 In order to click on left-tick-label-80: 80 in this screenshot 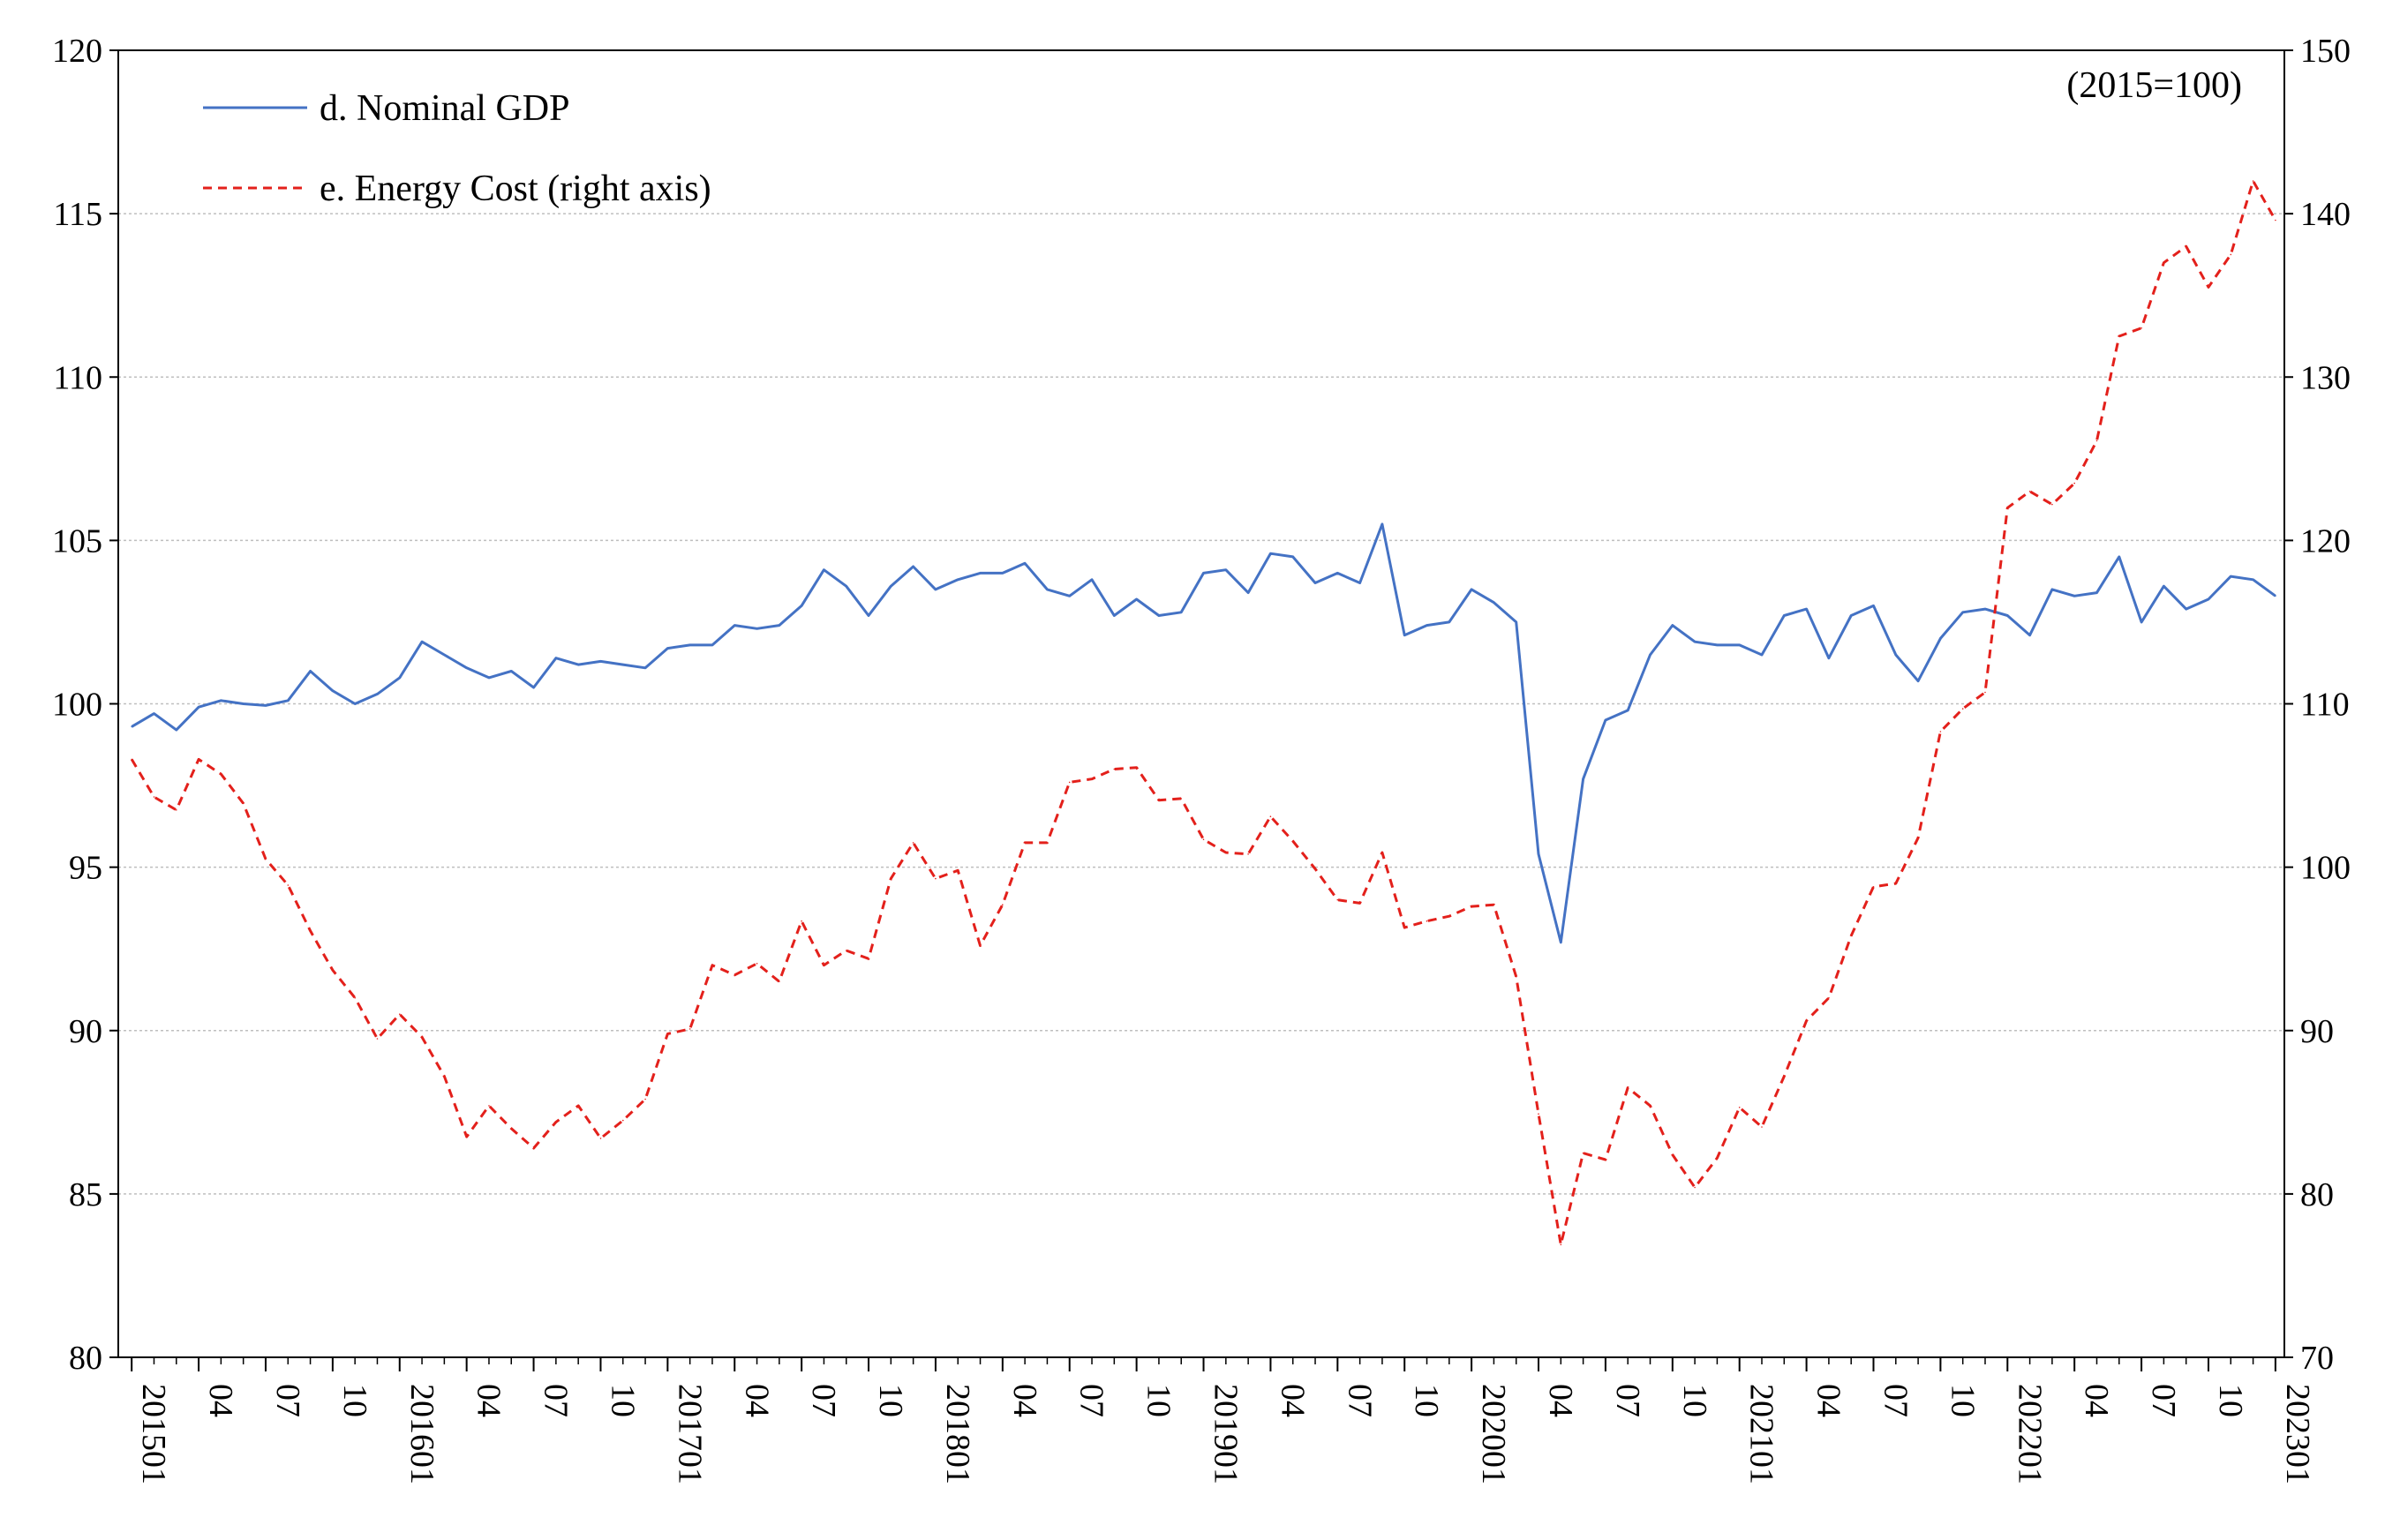, I will do `click(85, 1358)`.